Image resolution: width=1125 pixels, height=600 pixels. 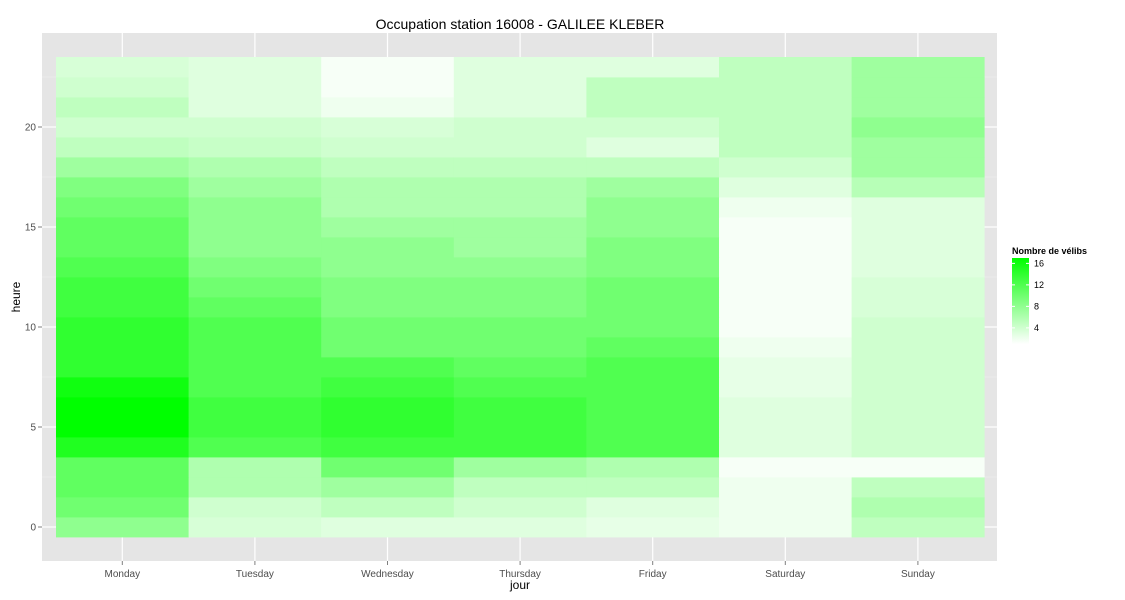 What do you see at coordinates (1036, 328) in the screenshot?
I see `legend-tick-label: 4` at bounding box center [1036, 328].